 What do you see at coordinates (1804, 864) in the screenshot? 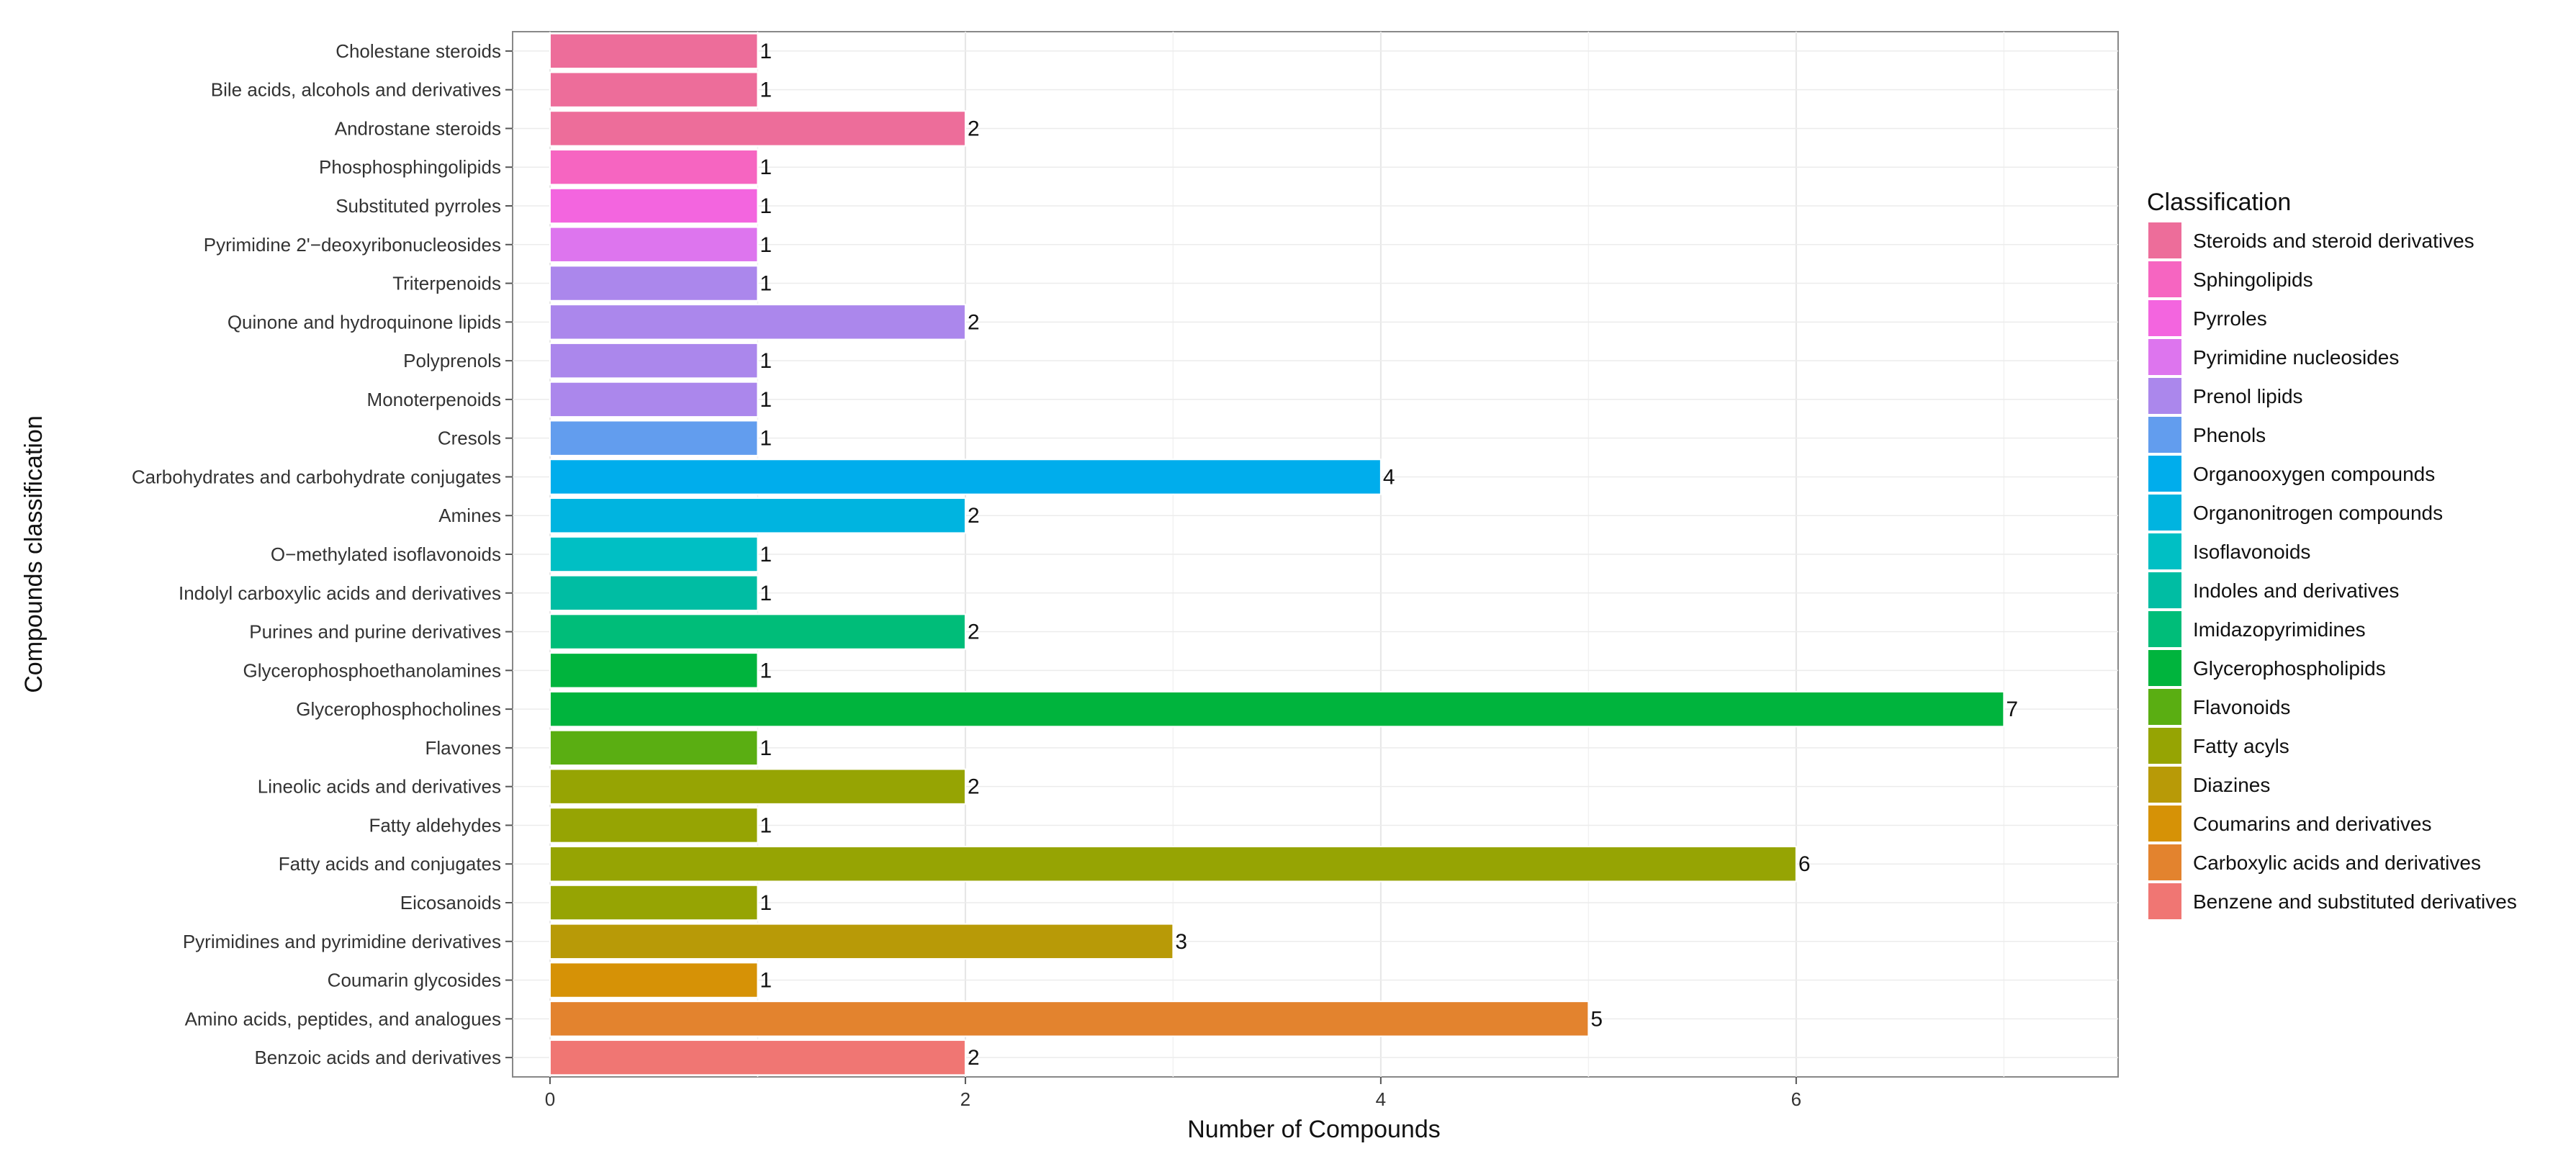
I see `bar-value-label: 6` at bounding box center [1804, 864].